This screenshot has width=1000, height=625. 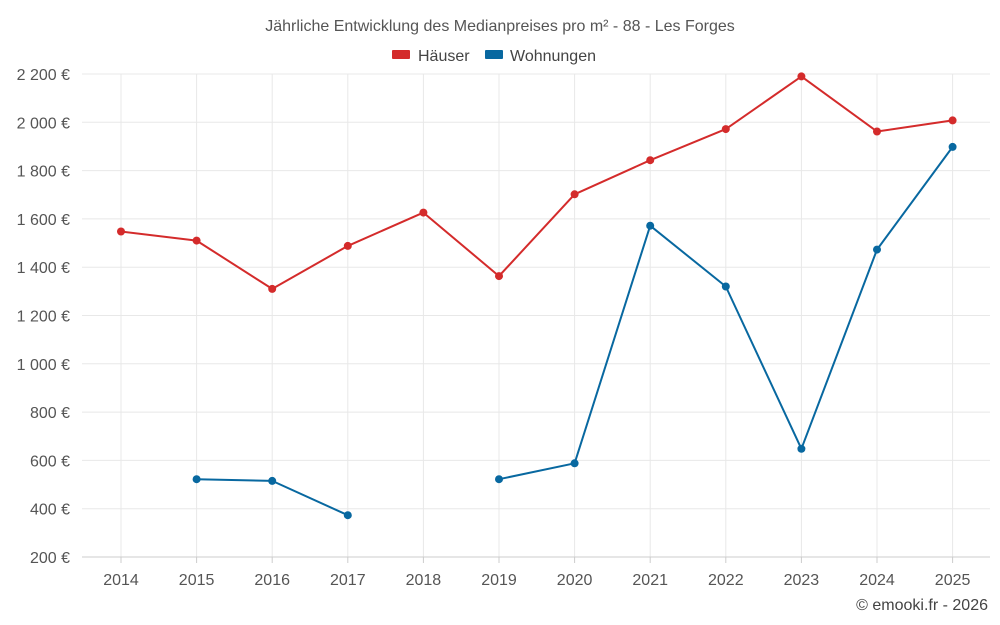 I want to click on x-tick-label: 2025, so click(x=953, y=580).